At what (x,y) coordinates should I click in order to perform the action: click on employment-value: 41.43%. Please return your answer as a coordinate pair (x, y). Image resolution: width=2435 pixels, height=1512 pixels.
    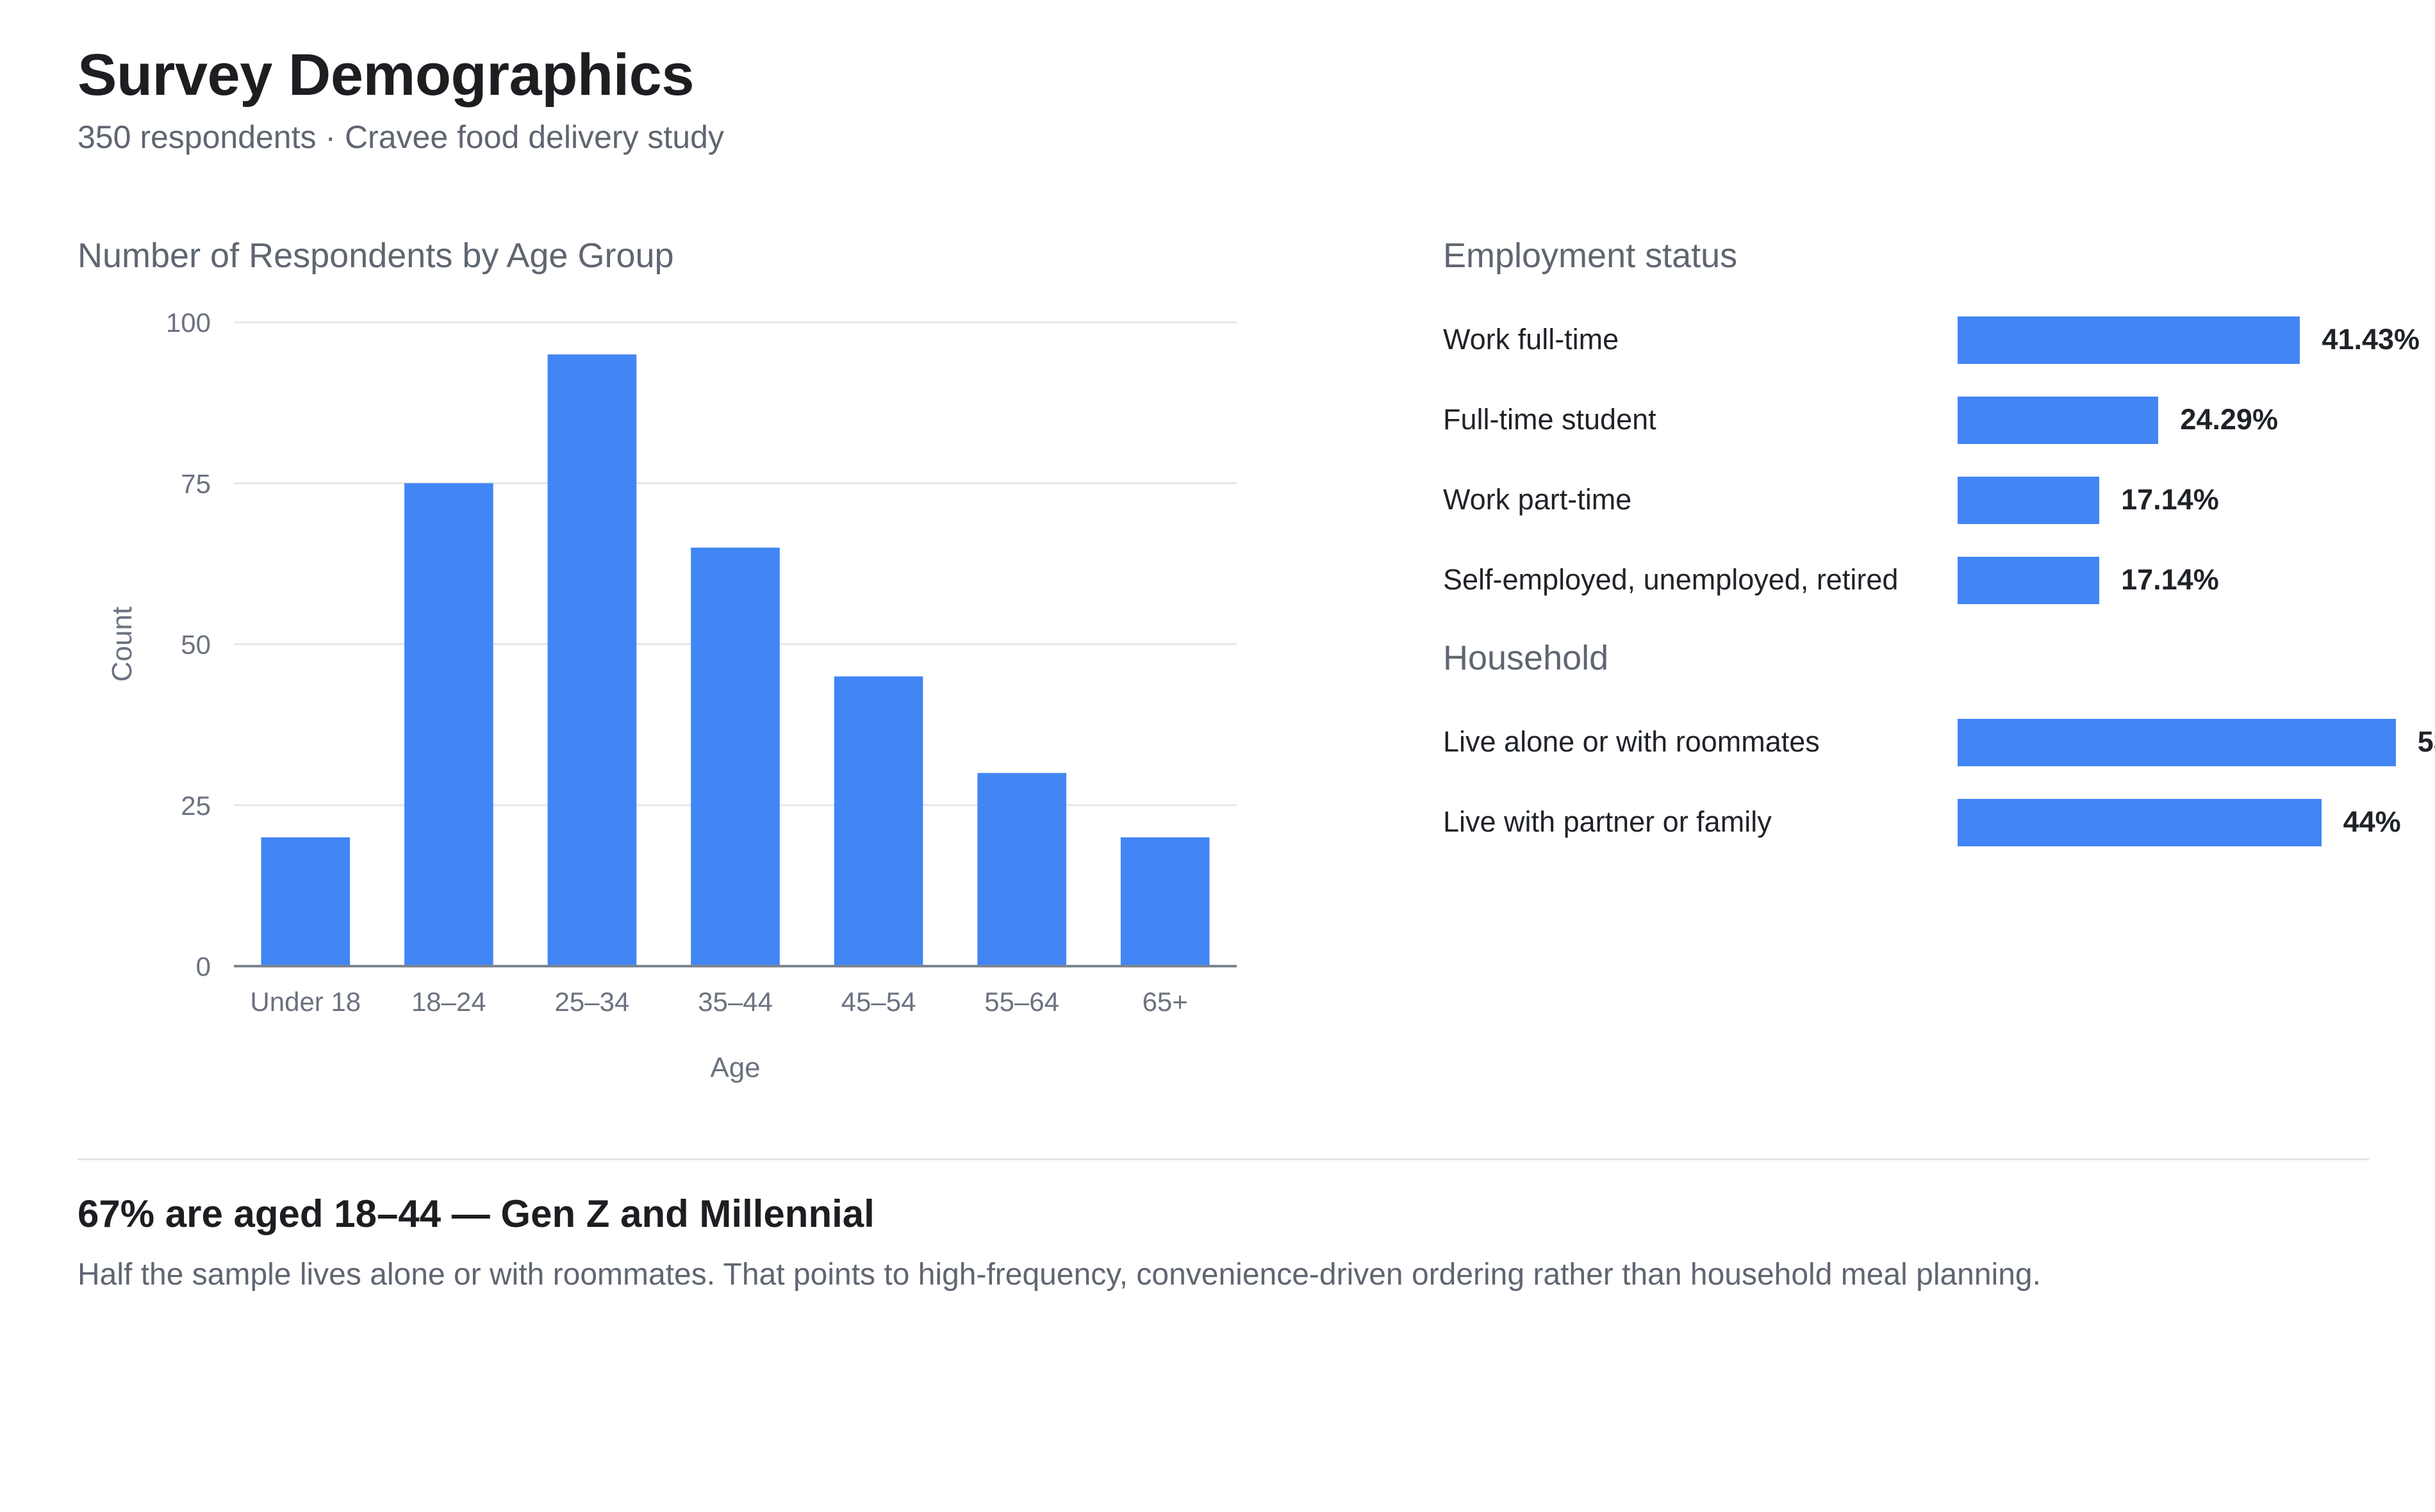
    Looking at the image, I should click on (2371, 339).